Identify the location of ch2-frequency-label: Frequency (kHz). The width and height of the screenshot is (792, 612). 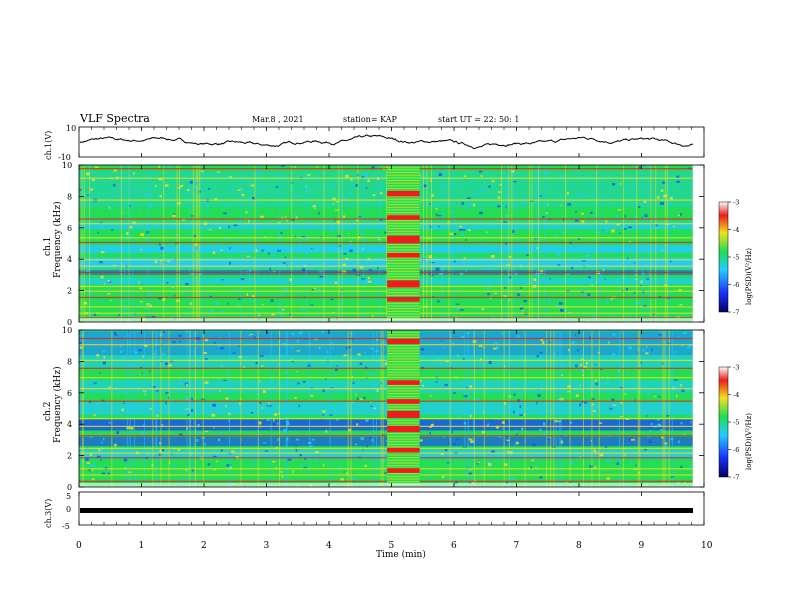
(57, 404).